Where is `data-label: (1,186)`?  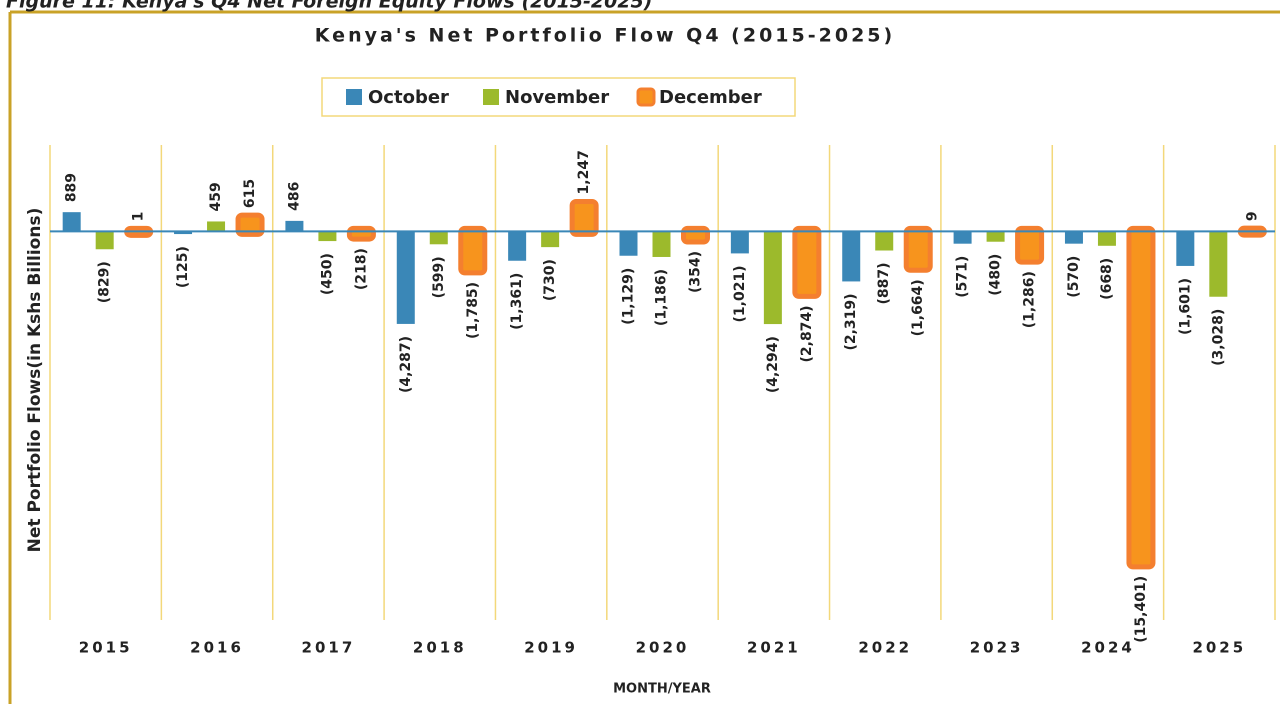 data-label: (1,186) is located at coordinates (662, 297).